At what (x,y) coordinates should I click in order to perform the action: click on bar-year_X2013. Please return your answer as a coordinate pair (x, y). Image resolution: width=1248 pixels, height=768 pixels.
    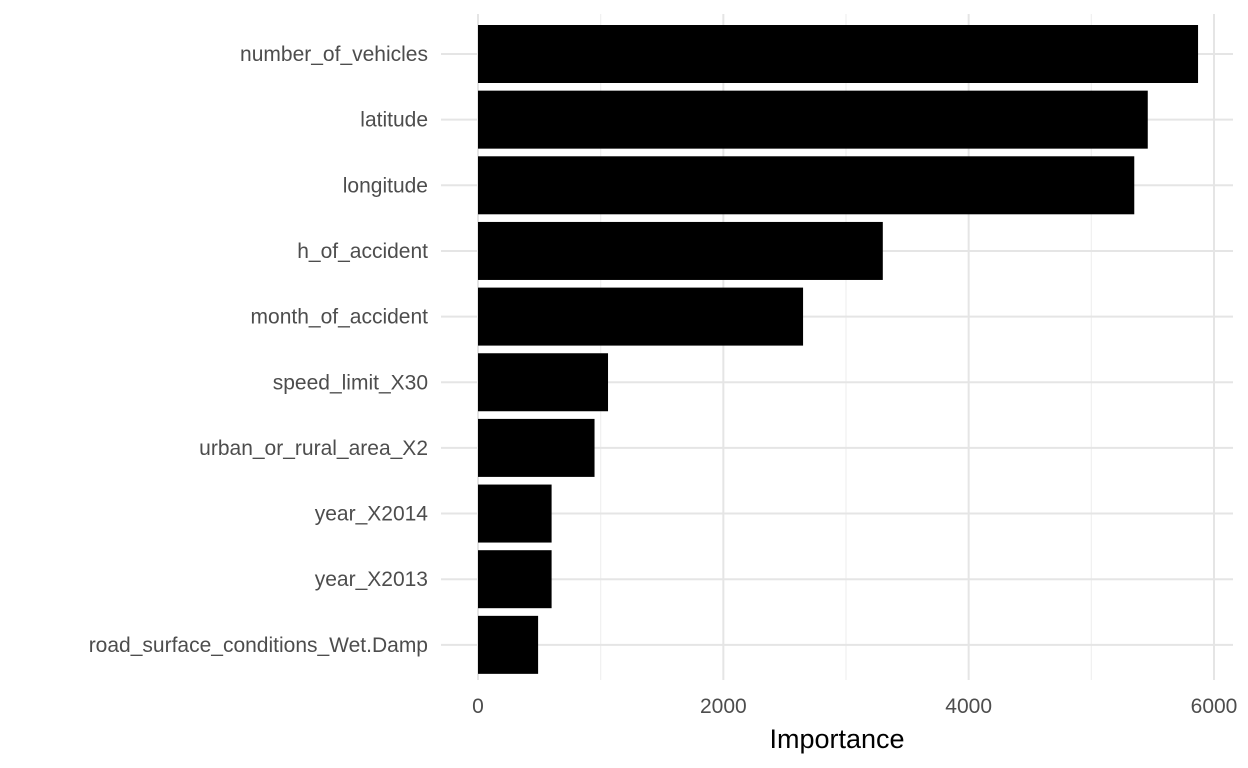
    Looking at the image, I should click on (515, 579).